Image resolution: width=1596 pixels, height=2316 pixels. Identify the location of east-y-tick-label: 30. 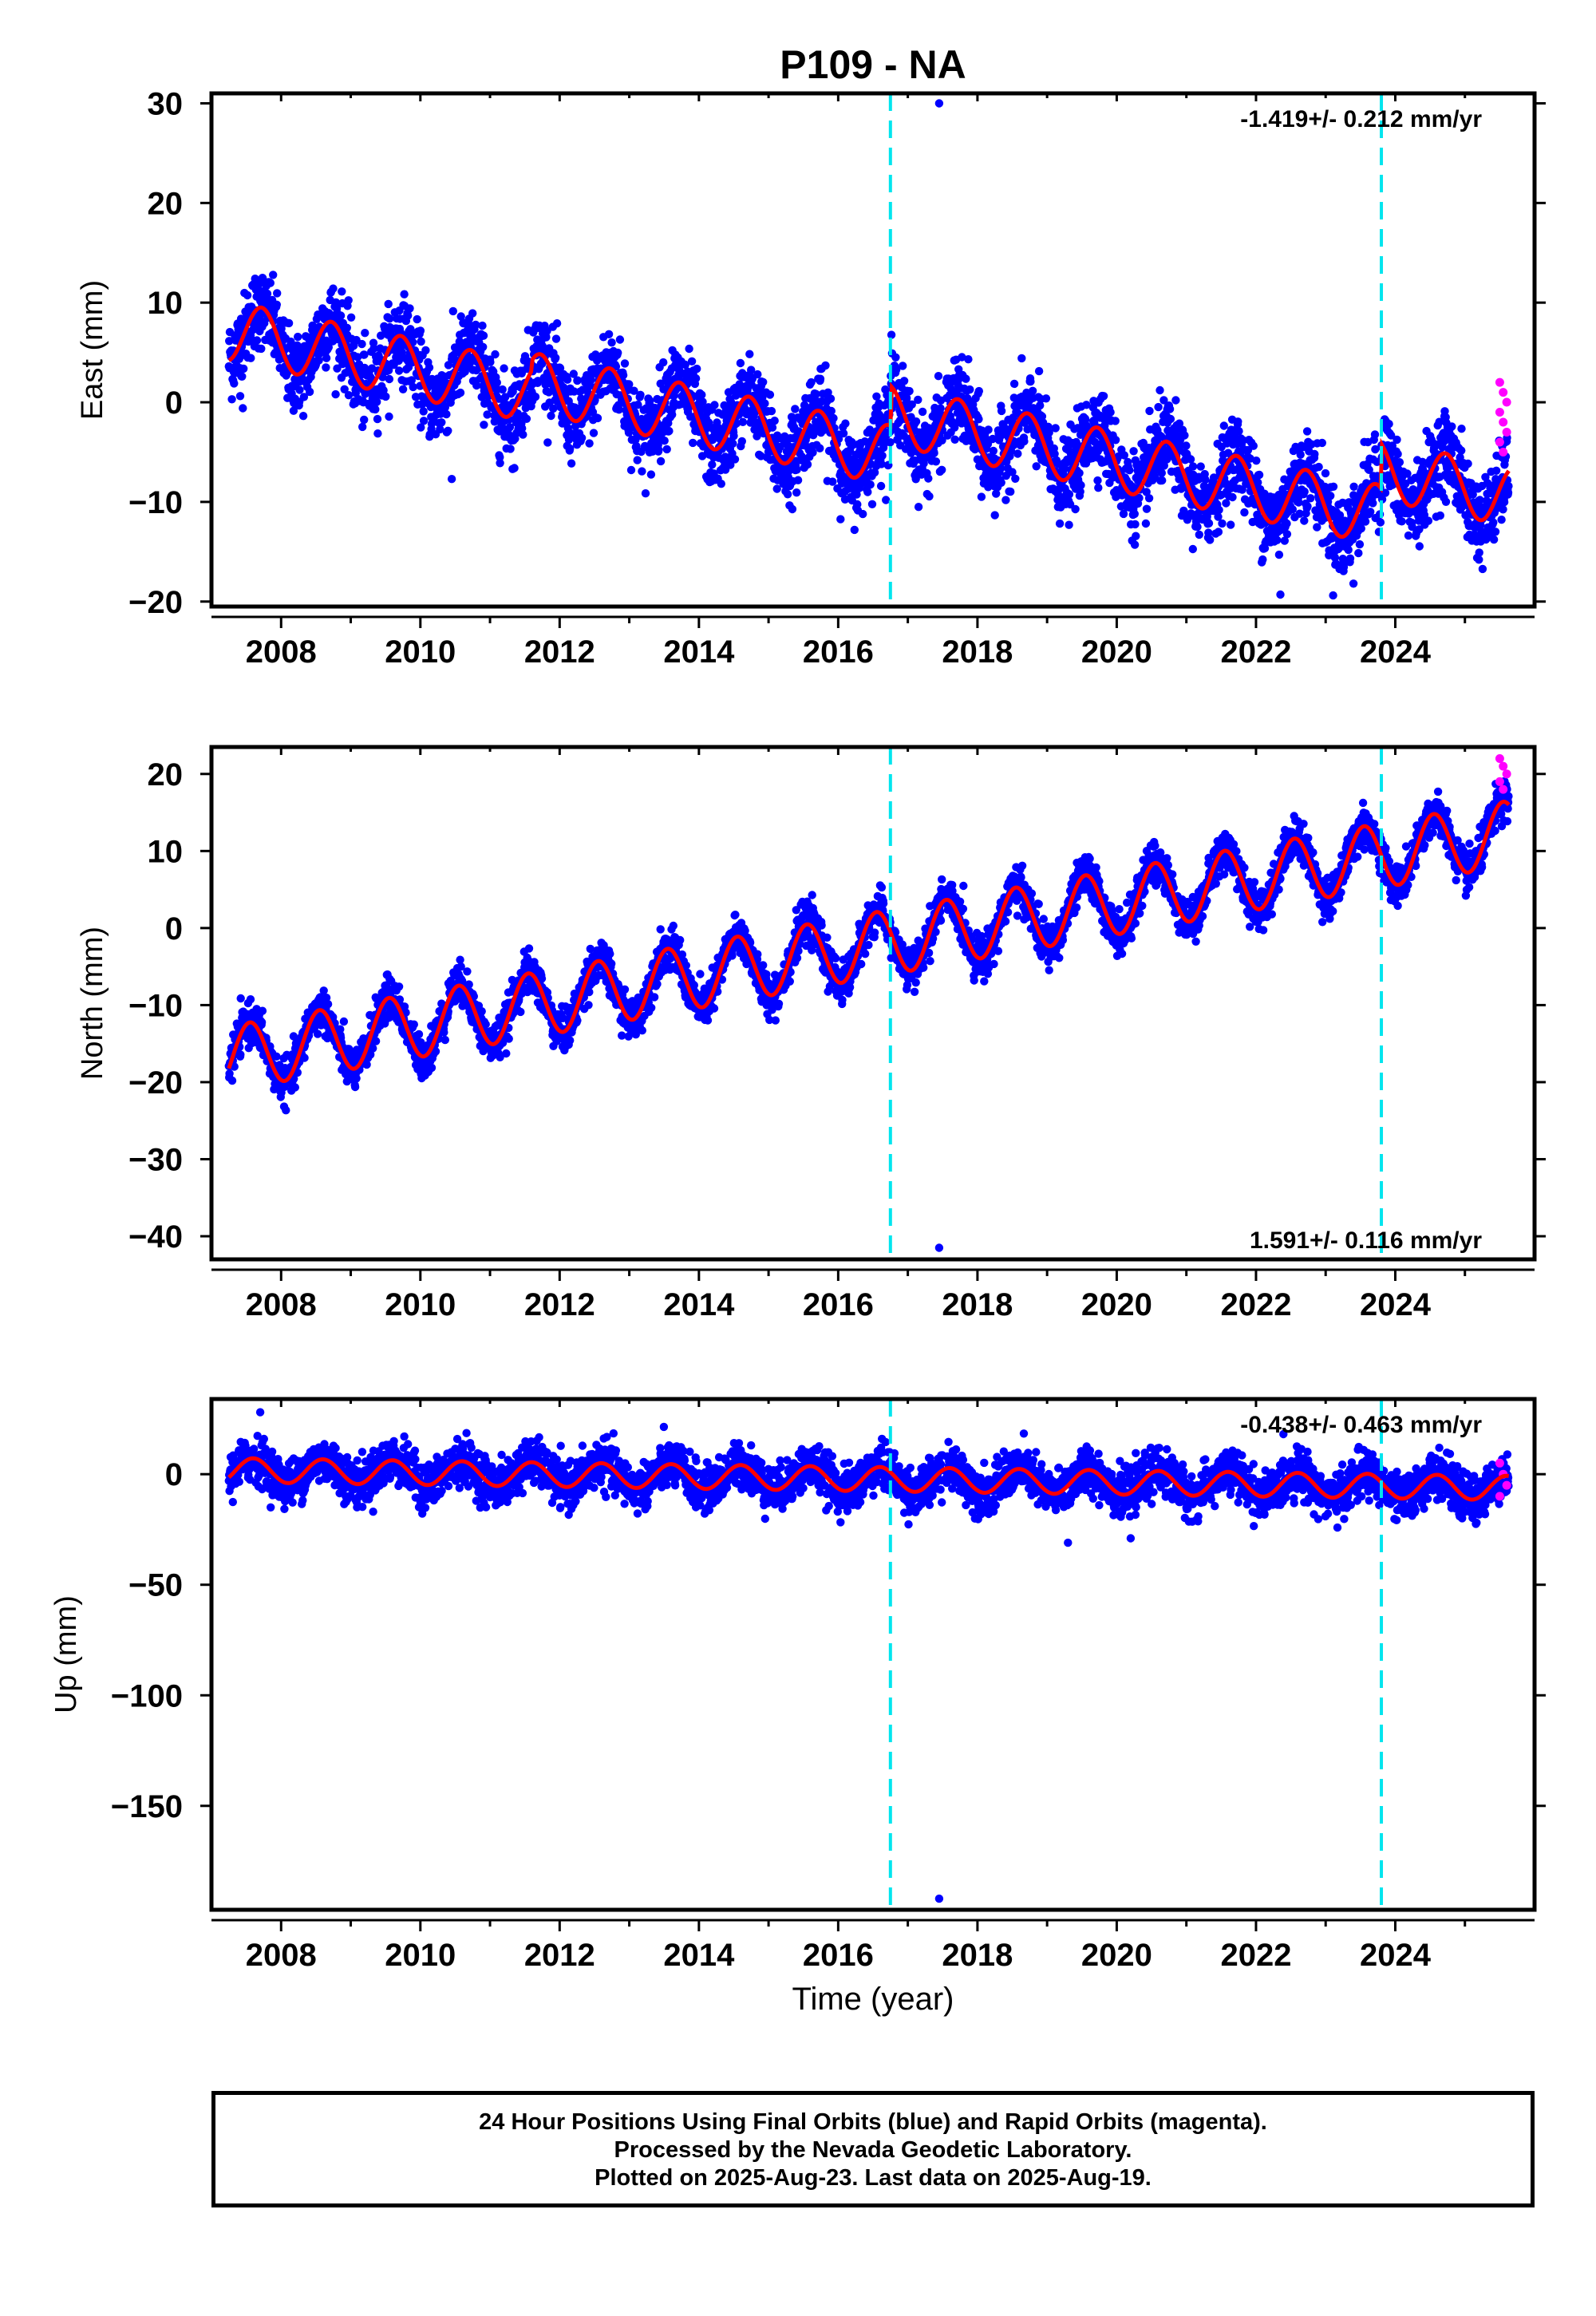
(166, 103).